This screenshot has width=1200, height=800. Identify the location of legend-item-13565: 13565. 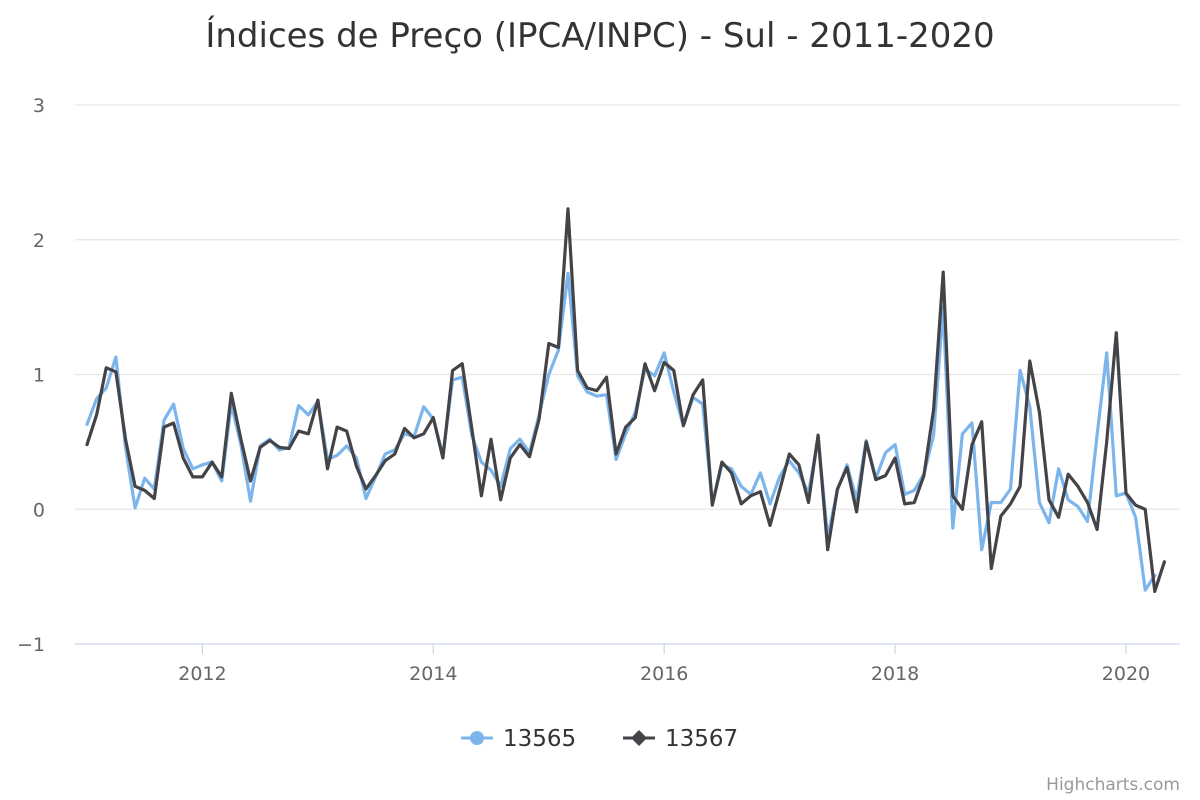
(518, 739).